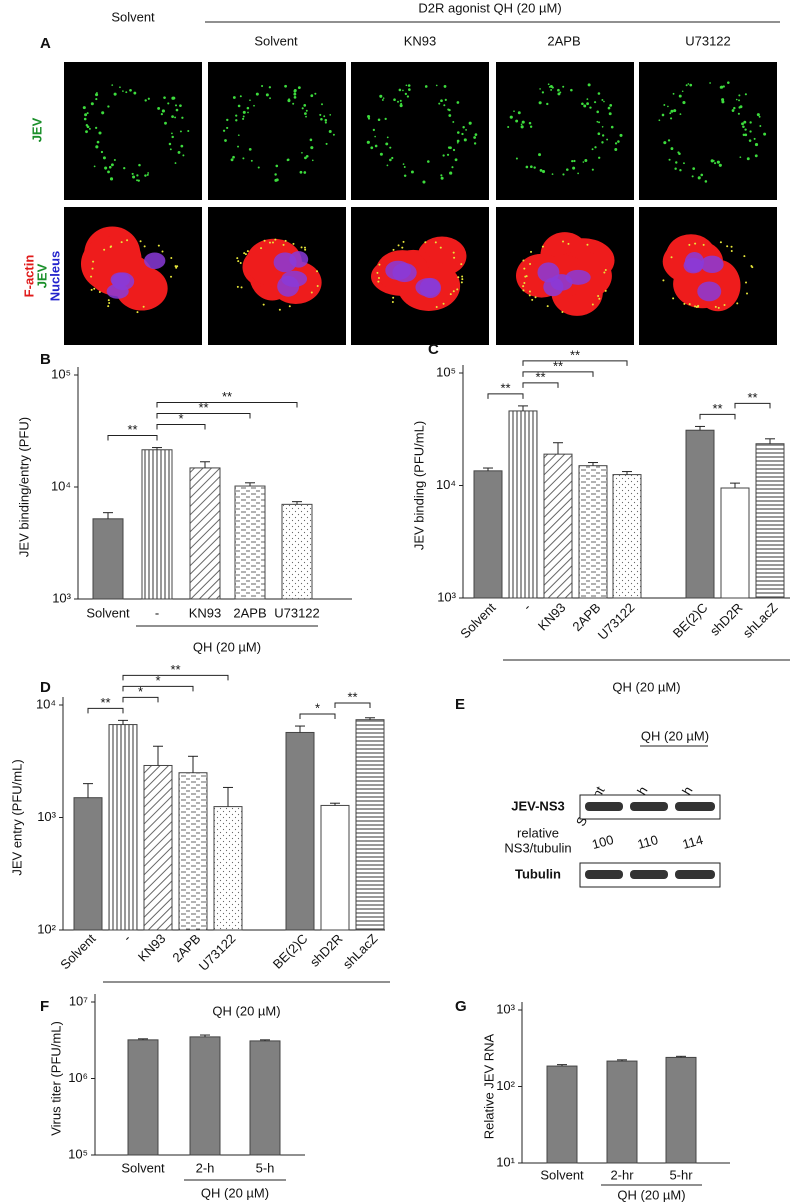 The image size is (800, 1203). Describe the element at coordinates (649, 806) in the screenshot. I see `band` at that location.